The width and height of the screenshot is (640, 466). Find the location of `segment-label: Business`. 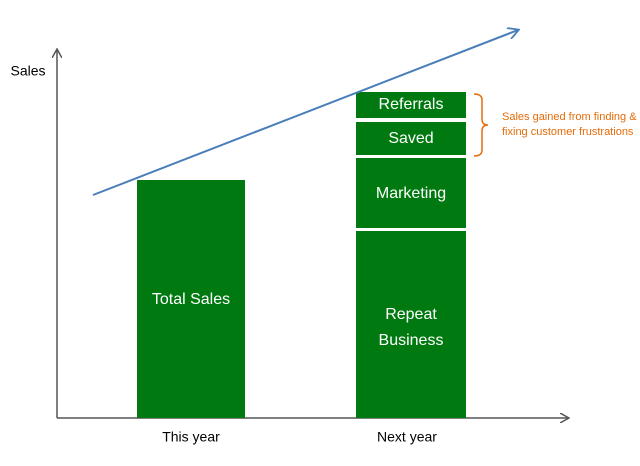

segment-label: Business is located at coordinates (411, 340).